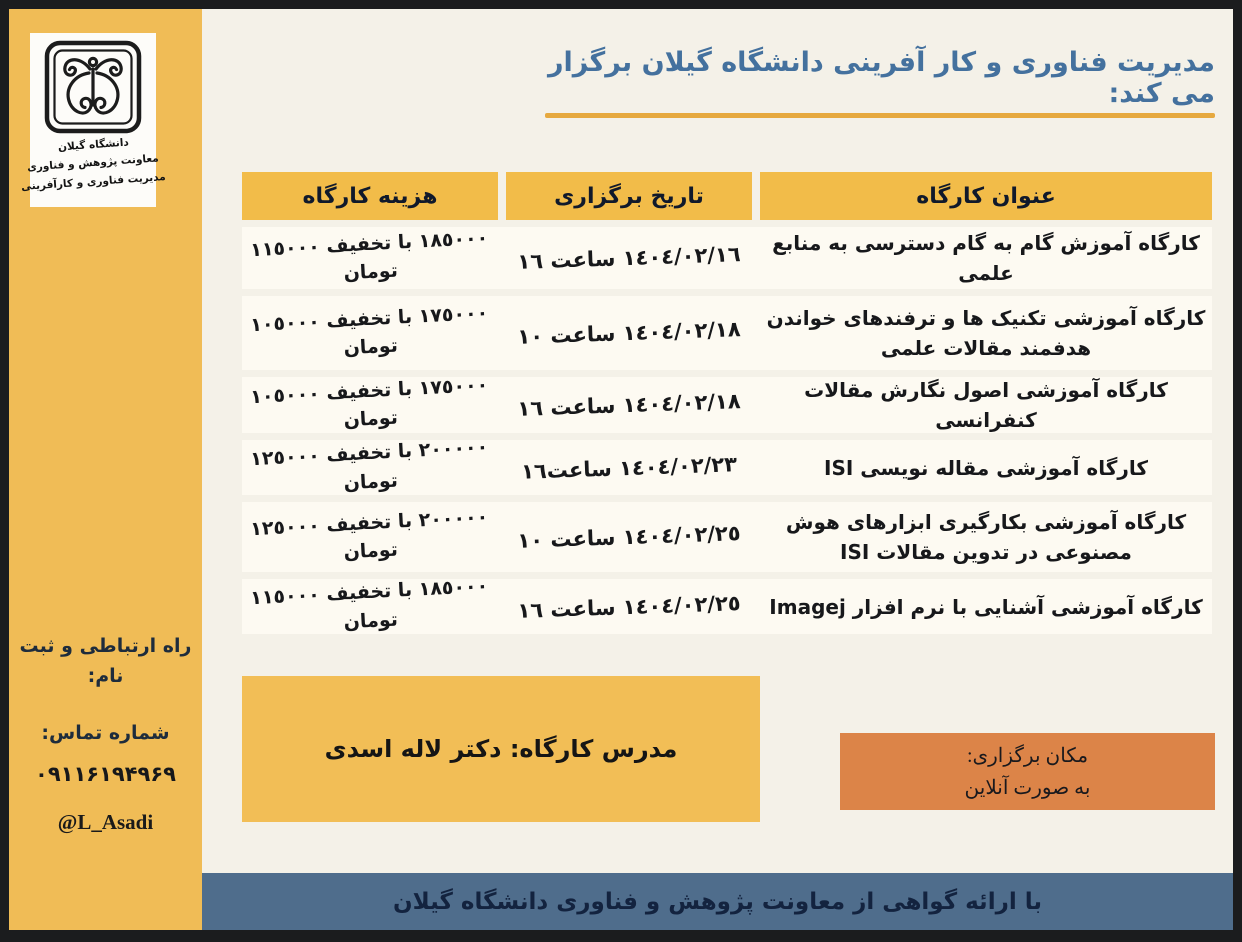 Image resolution: width=1242 pixels, height=942 pixels. I want to click on phone-label: شماره تماس:, so click(105, 732).